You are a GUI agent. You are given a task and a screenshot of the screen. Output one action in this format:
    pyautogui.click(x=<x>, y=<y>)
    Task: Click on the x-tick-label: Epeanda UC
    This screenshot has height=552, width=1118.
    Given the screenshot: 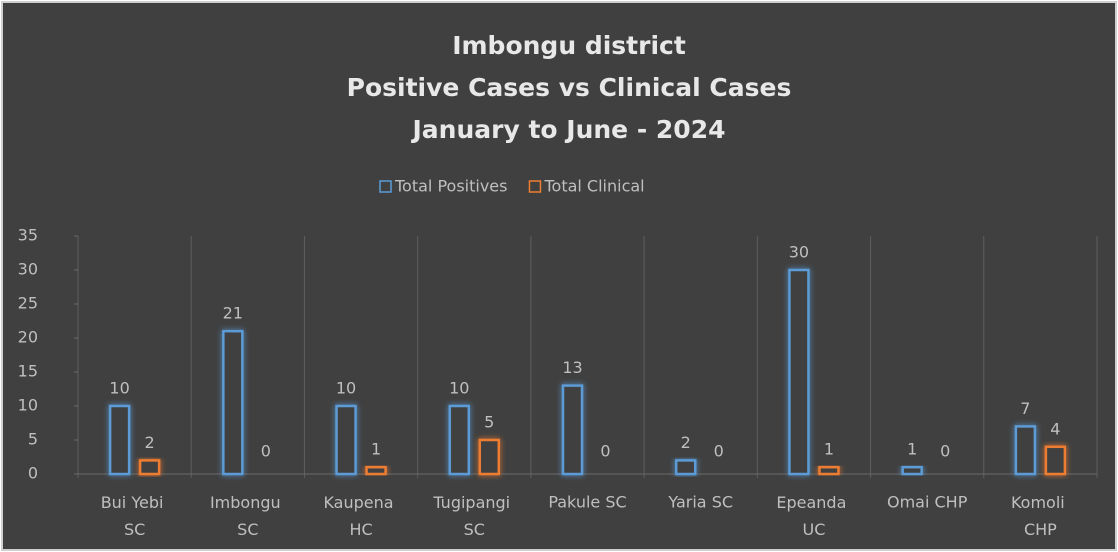 What is the action you would take?
    pyautogui.click(x=813, y=516)
    